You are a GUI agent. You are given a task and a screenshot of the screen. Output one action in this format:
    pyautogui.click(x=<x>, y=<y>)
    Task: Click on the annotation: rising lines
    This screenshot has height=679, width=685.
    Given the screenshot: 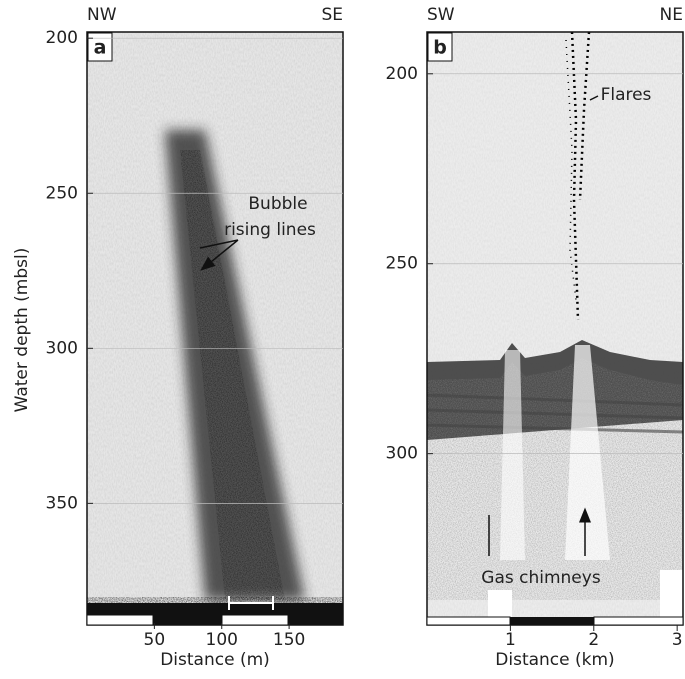 What is the action you would take?
    pyautogui.click(x=270, y=230)
    